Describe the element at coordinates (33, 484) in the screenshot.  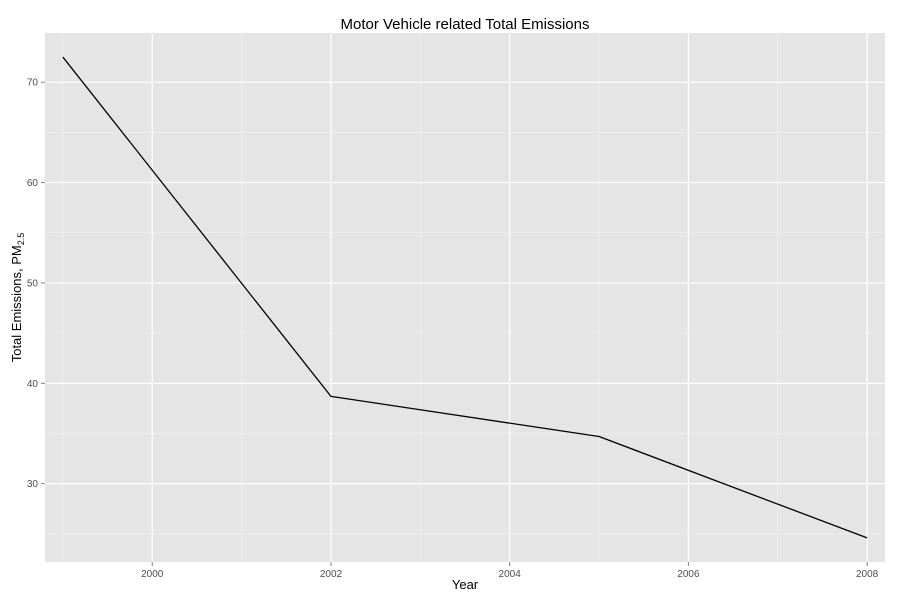
I see `y-tick-label: 30` at that location.